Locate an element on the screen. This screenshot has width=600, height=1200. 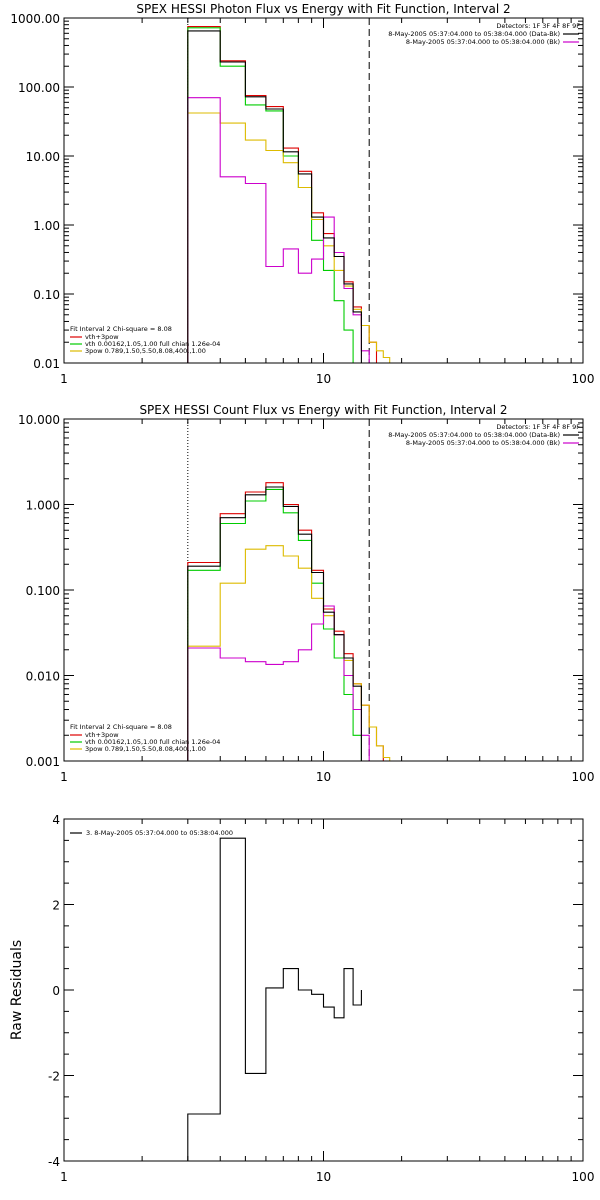
y-tick-label: 0.01 is located at coordinates (46, 364).